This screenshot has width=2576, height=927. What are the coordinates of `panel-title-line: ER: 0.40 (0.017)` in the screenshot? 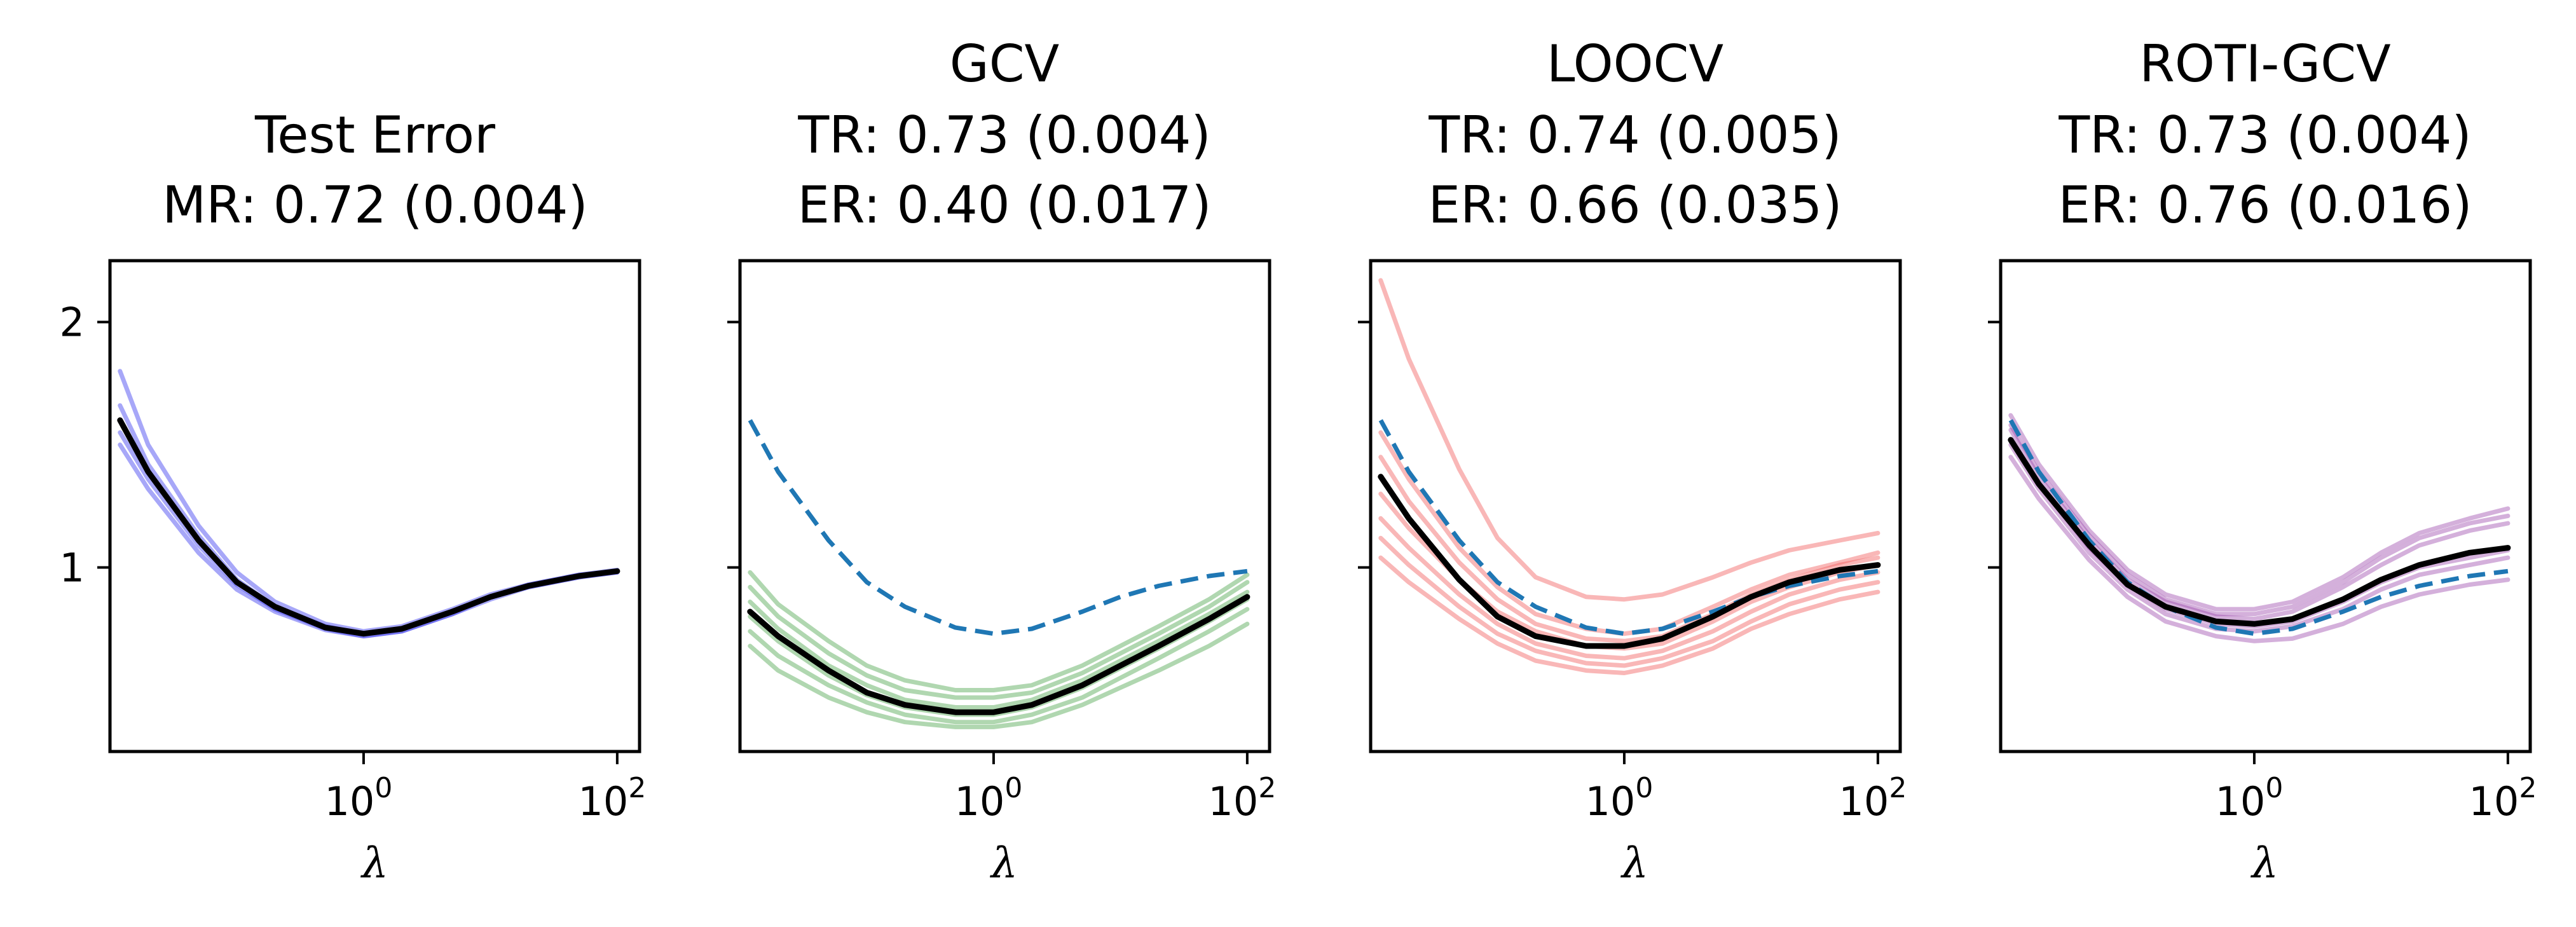 It's located at (1004, 205).